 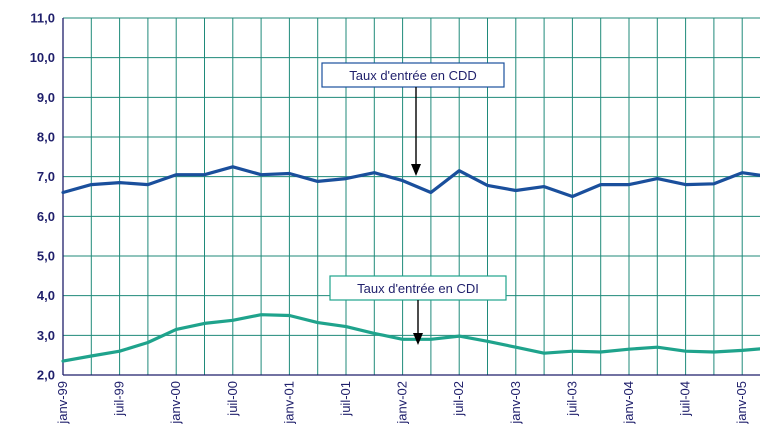 What do you see at coordinates (413, 119) in the screenshot?
I see `cdd-callout: Taux d'entrée en CDD` at bounding box center [413, 119].